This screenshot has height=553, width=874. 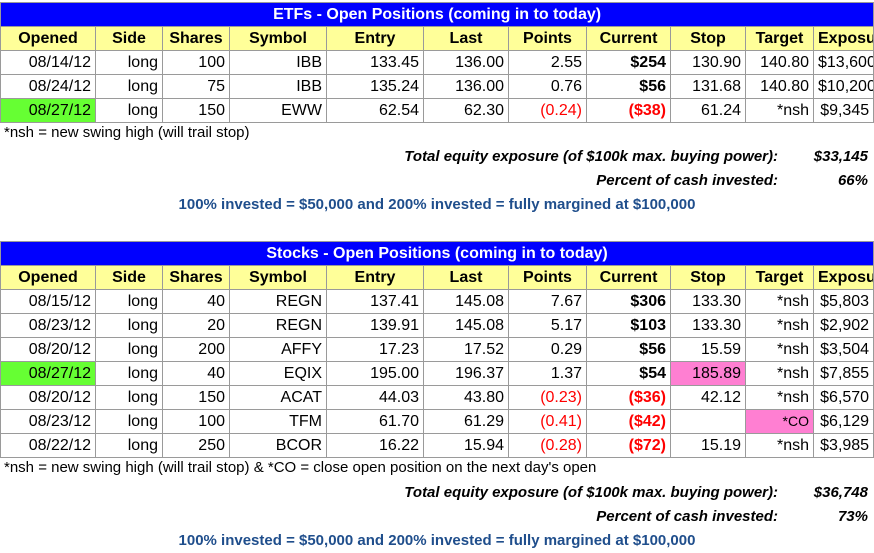 I want to click on cell-stop: 133.30, so click(x=708, y=301).